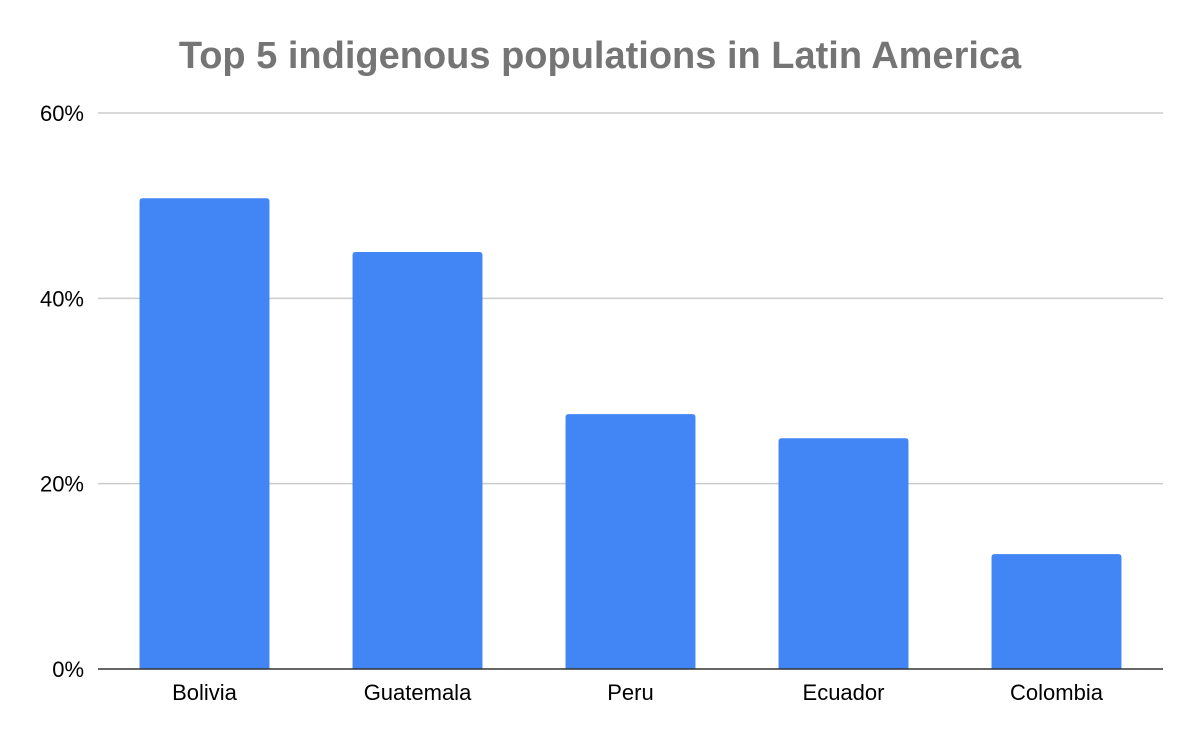  What do you see at coordinates (1057, 692) in the screenshot?
I see `x-tick-label: Colombia` at bounding box center [1057, 692].